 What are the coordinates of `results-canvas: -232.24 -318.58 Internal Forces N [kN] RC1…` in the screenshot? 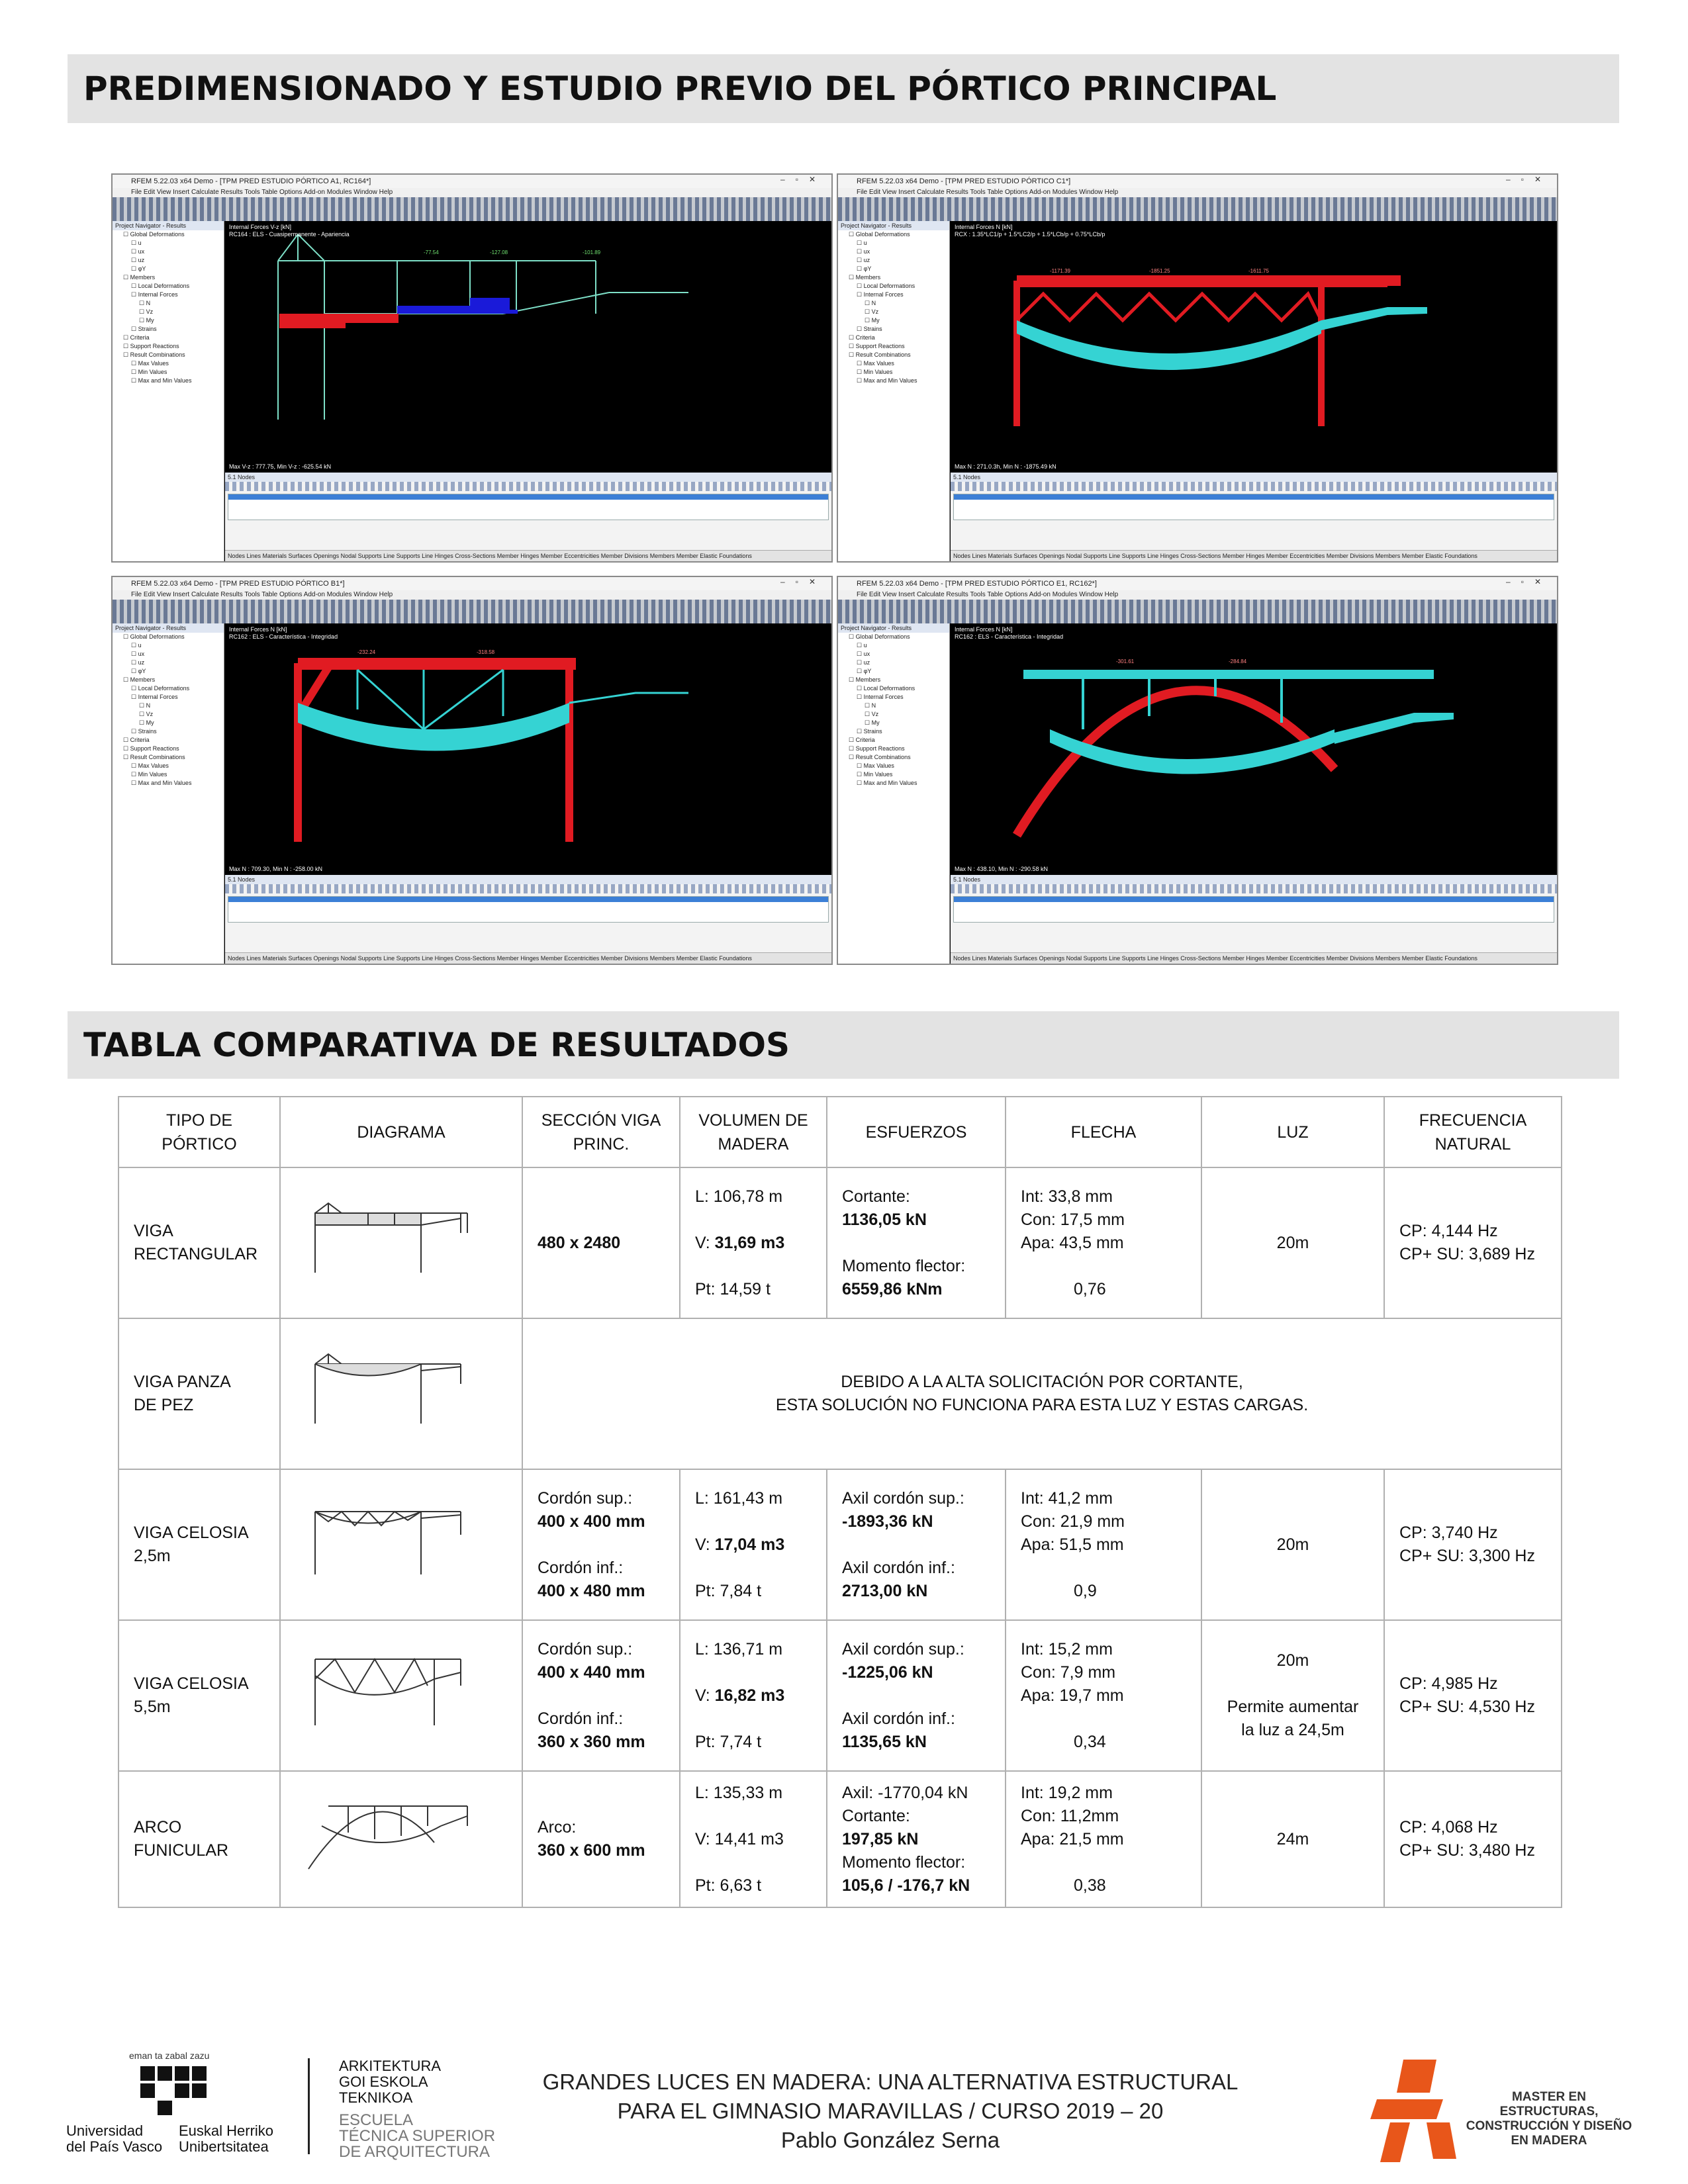 It's located at (528, 749).